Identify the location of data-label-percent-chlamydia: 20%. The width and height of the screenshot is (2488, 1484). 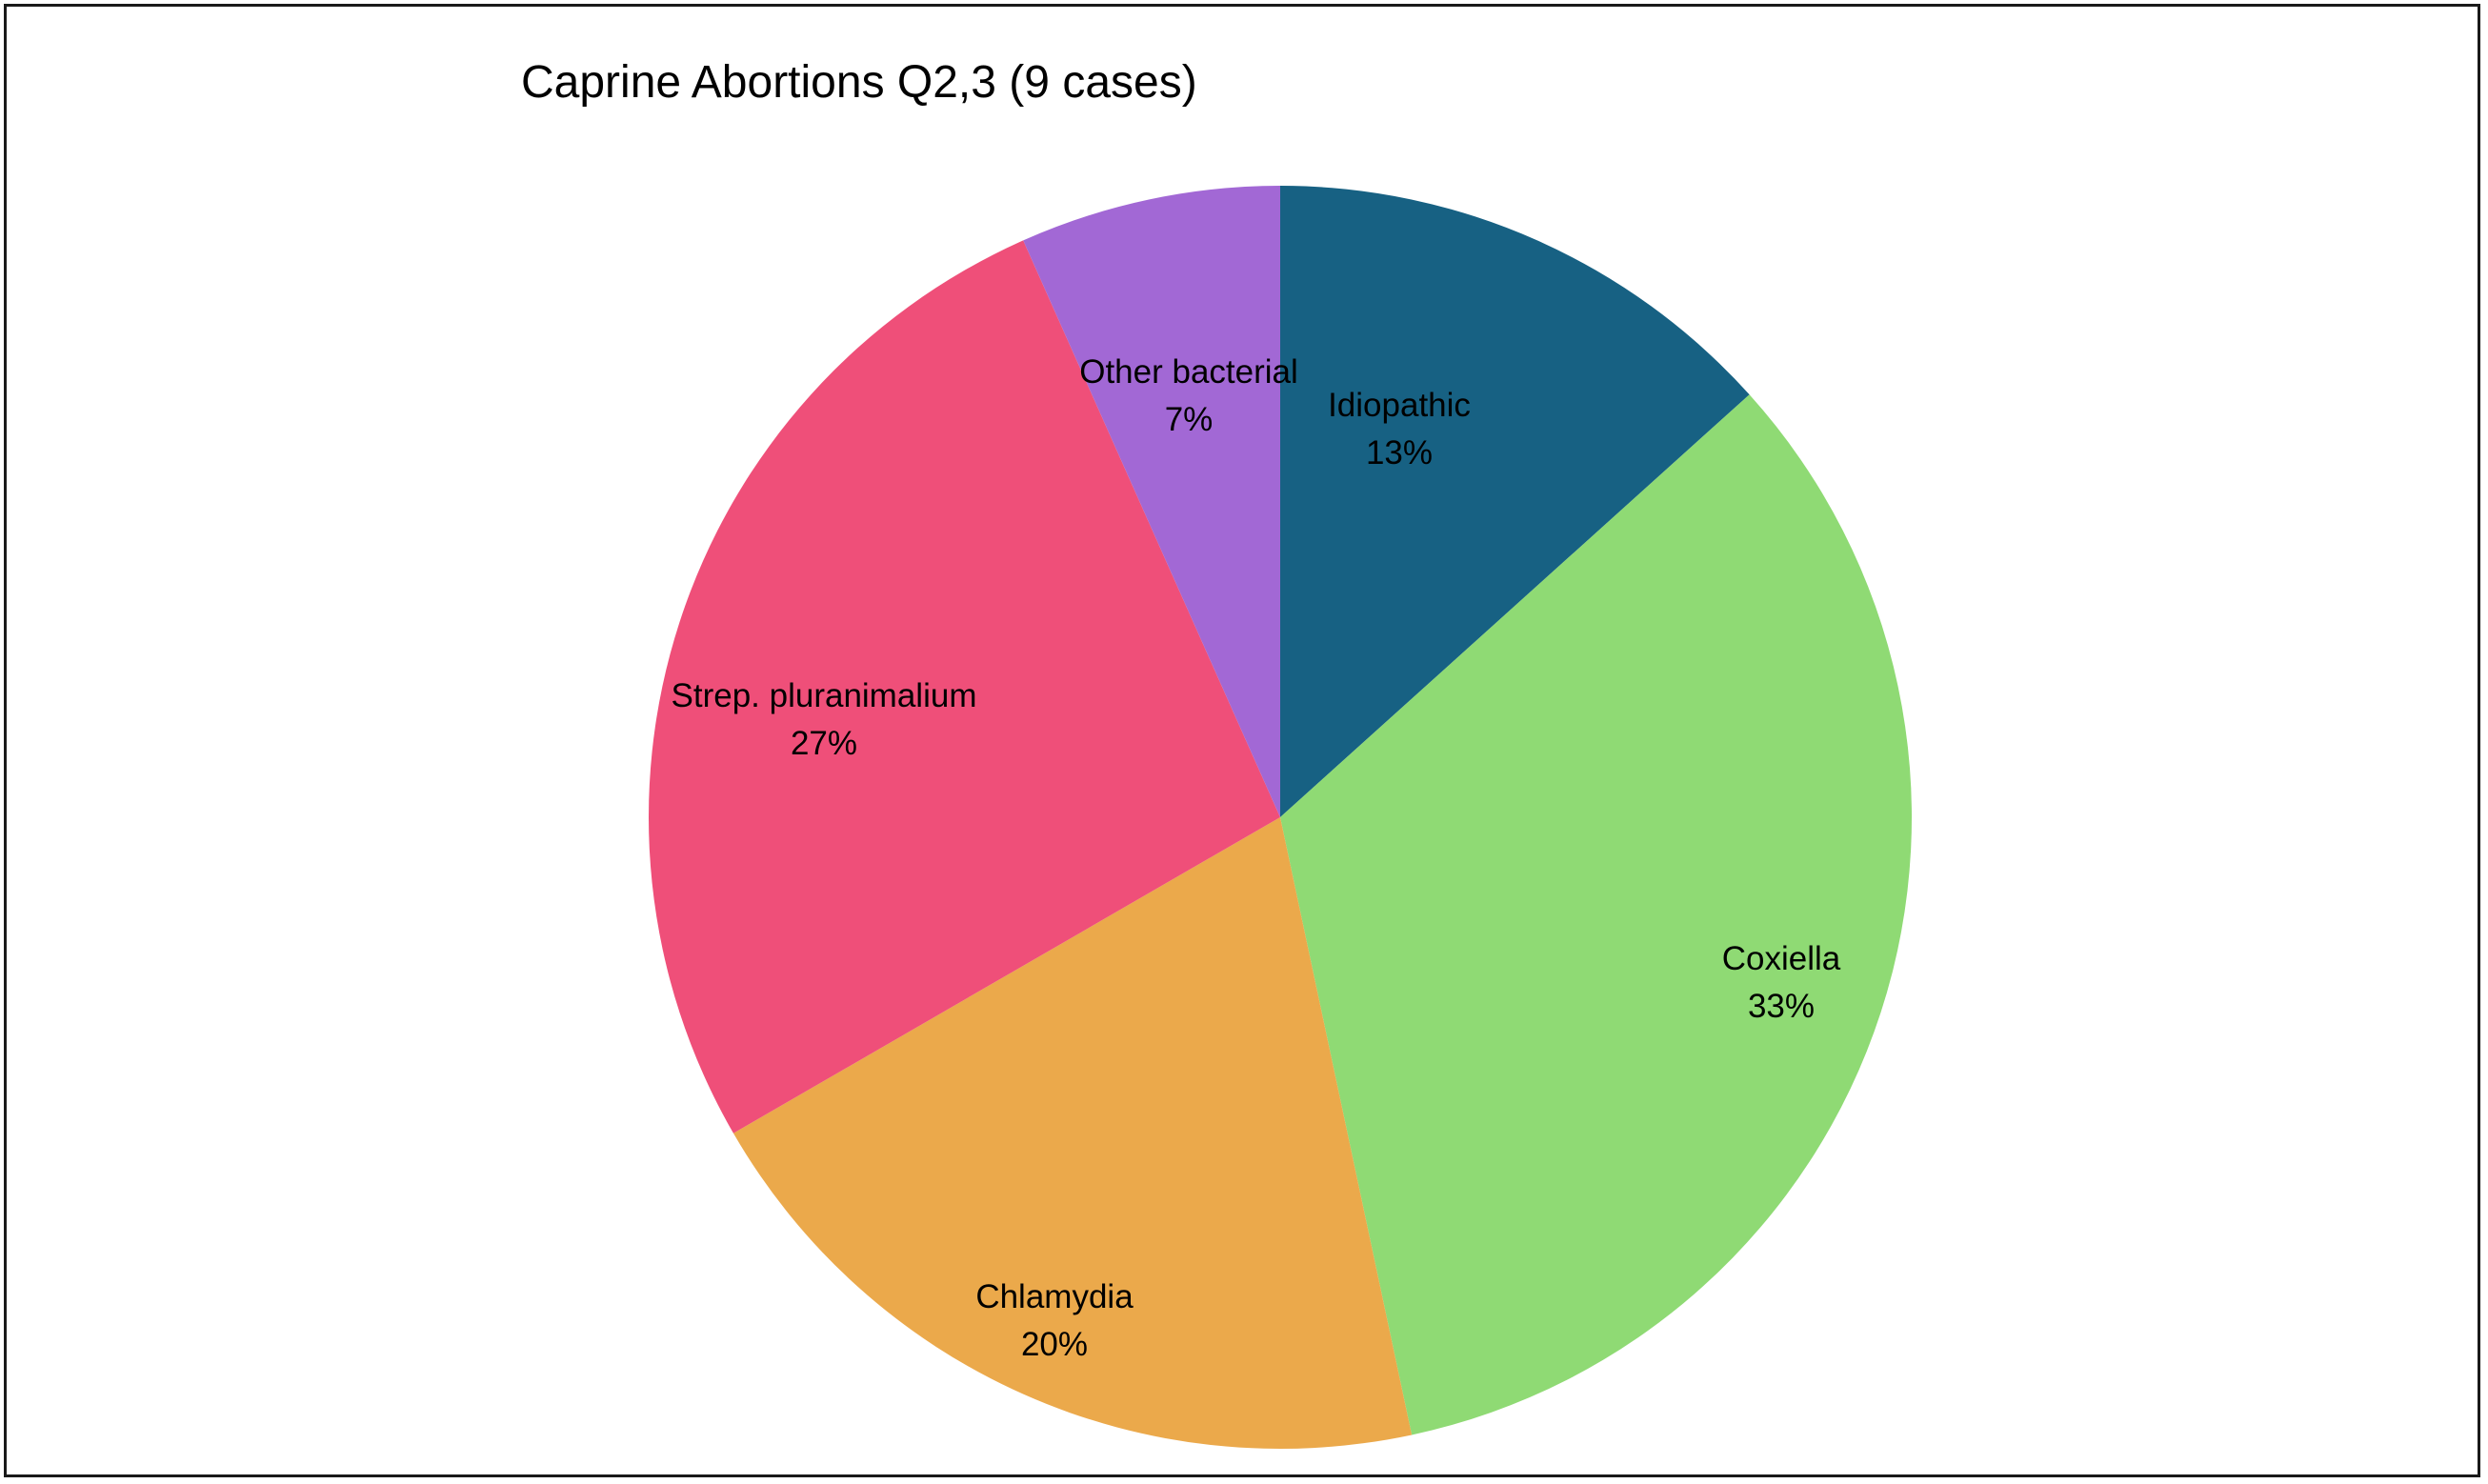
(1054, 1344).